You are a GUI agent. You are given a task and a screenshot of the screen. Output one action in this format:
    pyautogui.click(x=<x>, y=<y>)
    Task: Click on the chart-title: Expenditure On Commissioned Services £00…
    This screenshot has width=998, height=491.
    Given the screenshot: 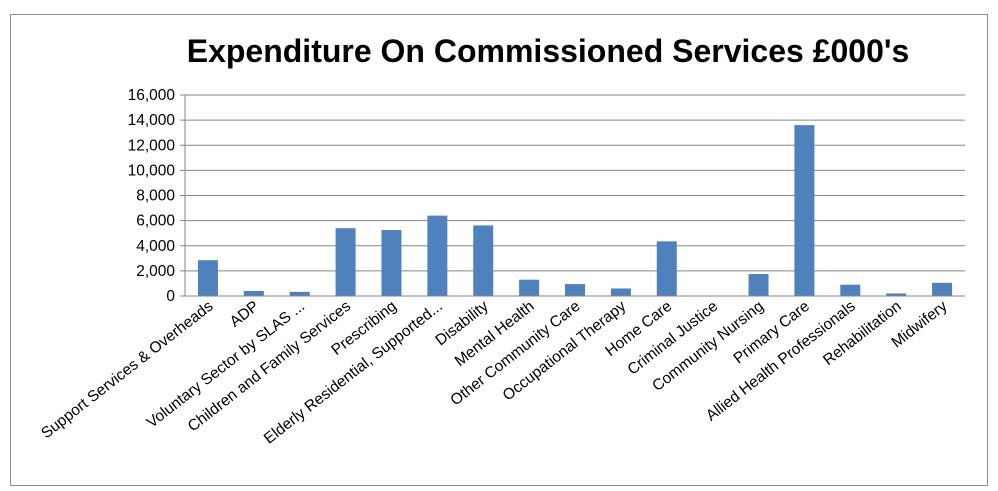 What is the action you would take?
    pyautogui.click(x=548, y=51)
    